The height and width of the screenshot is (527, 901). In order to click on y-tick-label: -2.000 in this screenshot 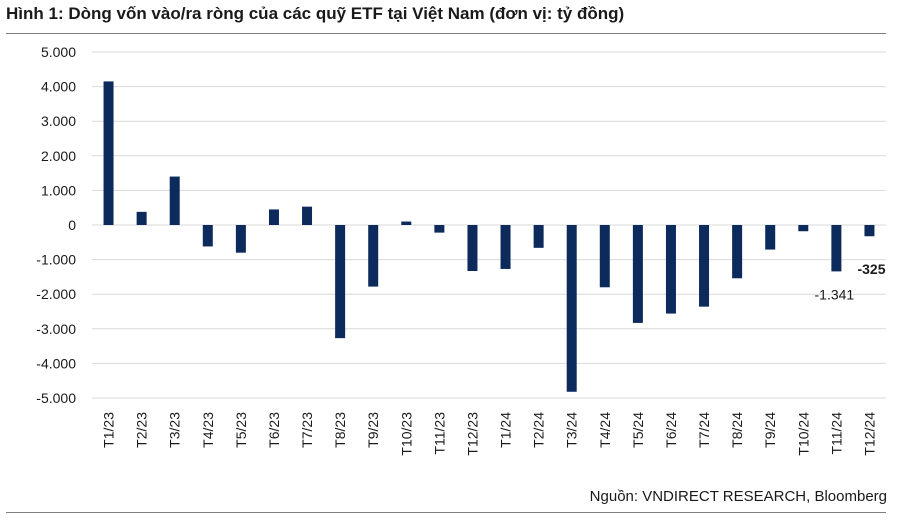, I will do `click(56, 294)`.